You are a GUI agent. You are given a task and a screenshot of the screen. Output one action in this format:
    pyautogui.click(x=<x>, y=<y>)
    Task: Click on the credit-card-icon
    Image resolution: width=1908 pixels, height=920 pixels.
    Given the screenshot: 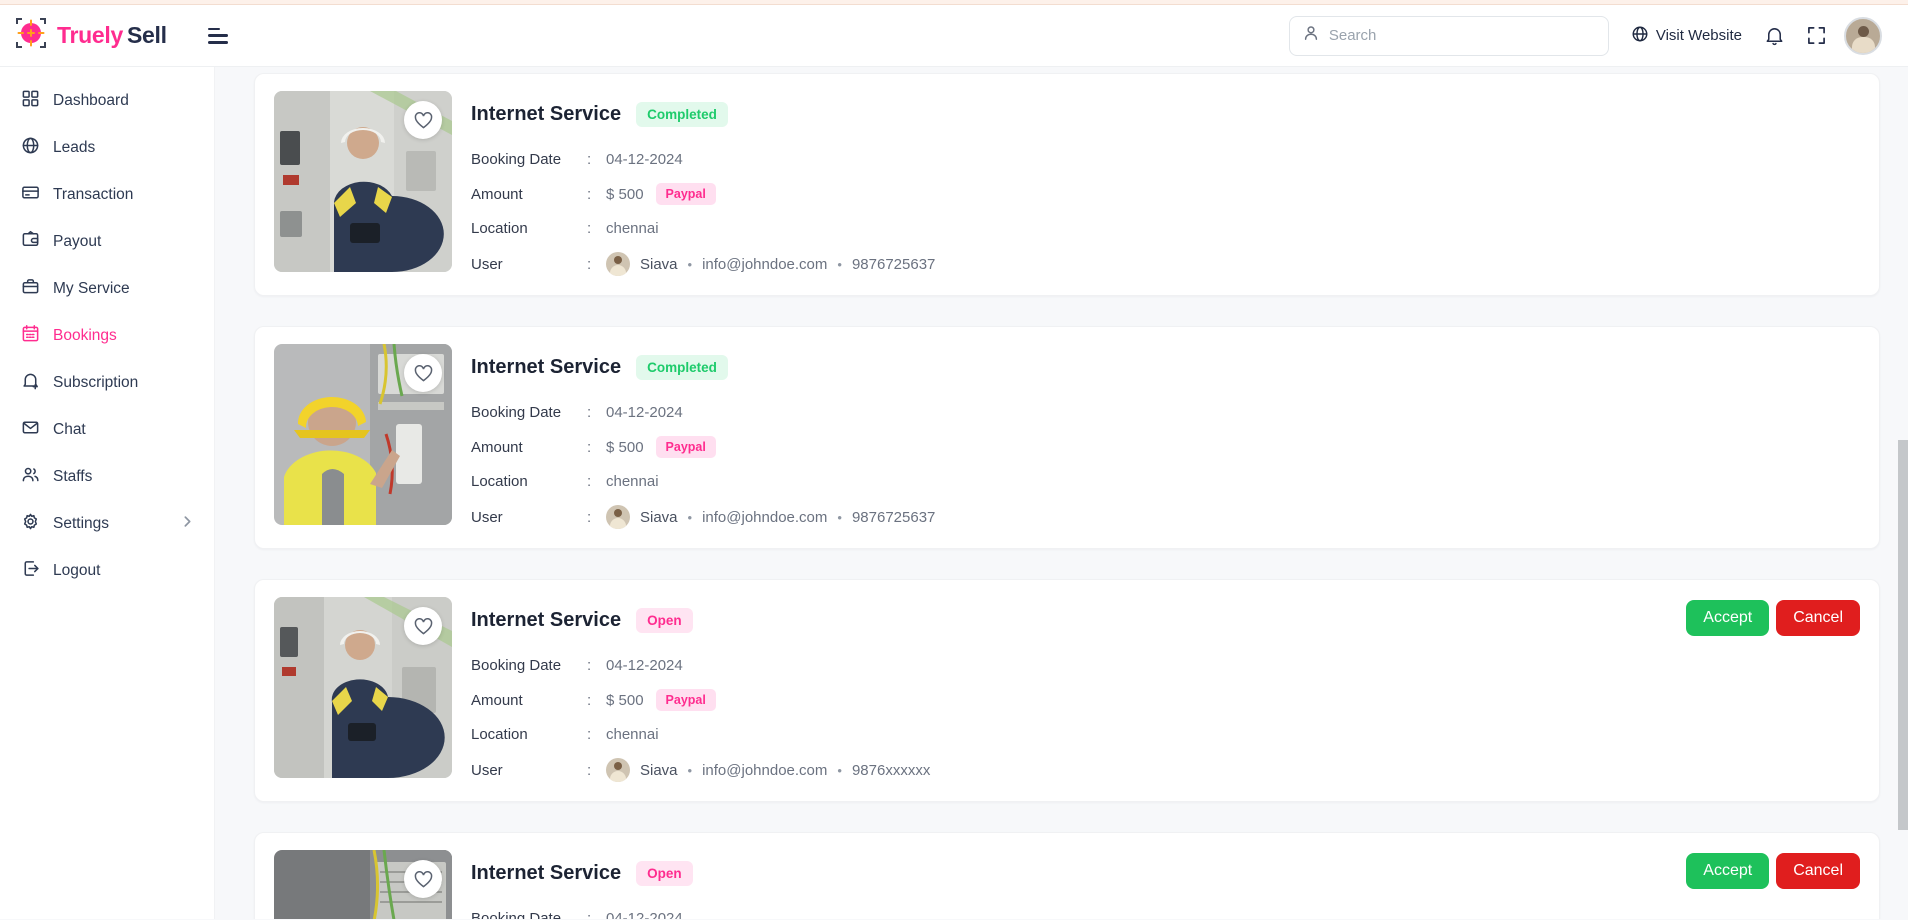 What is the action you would take?
    pyautogui.click(x=30, y=195)
    